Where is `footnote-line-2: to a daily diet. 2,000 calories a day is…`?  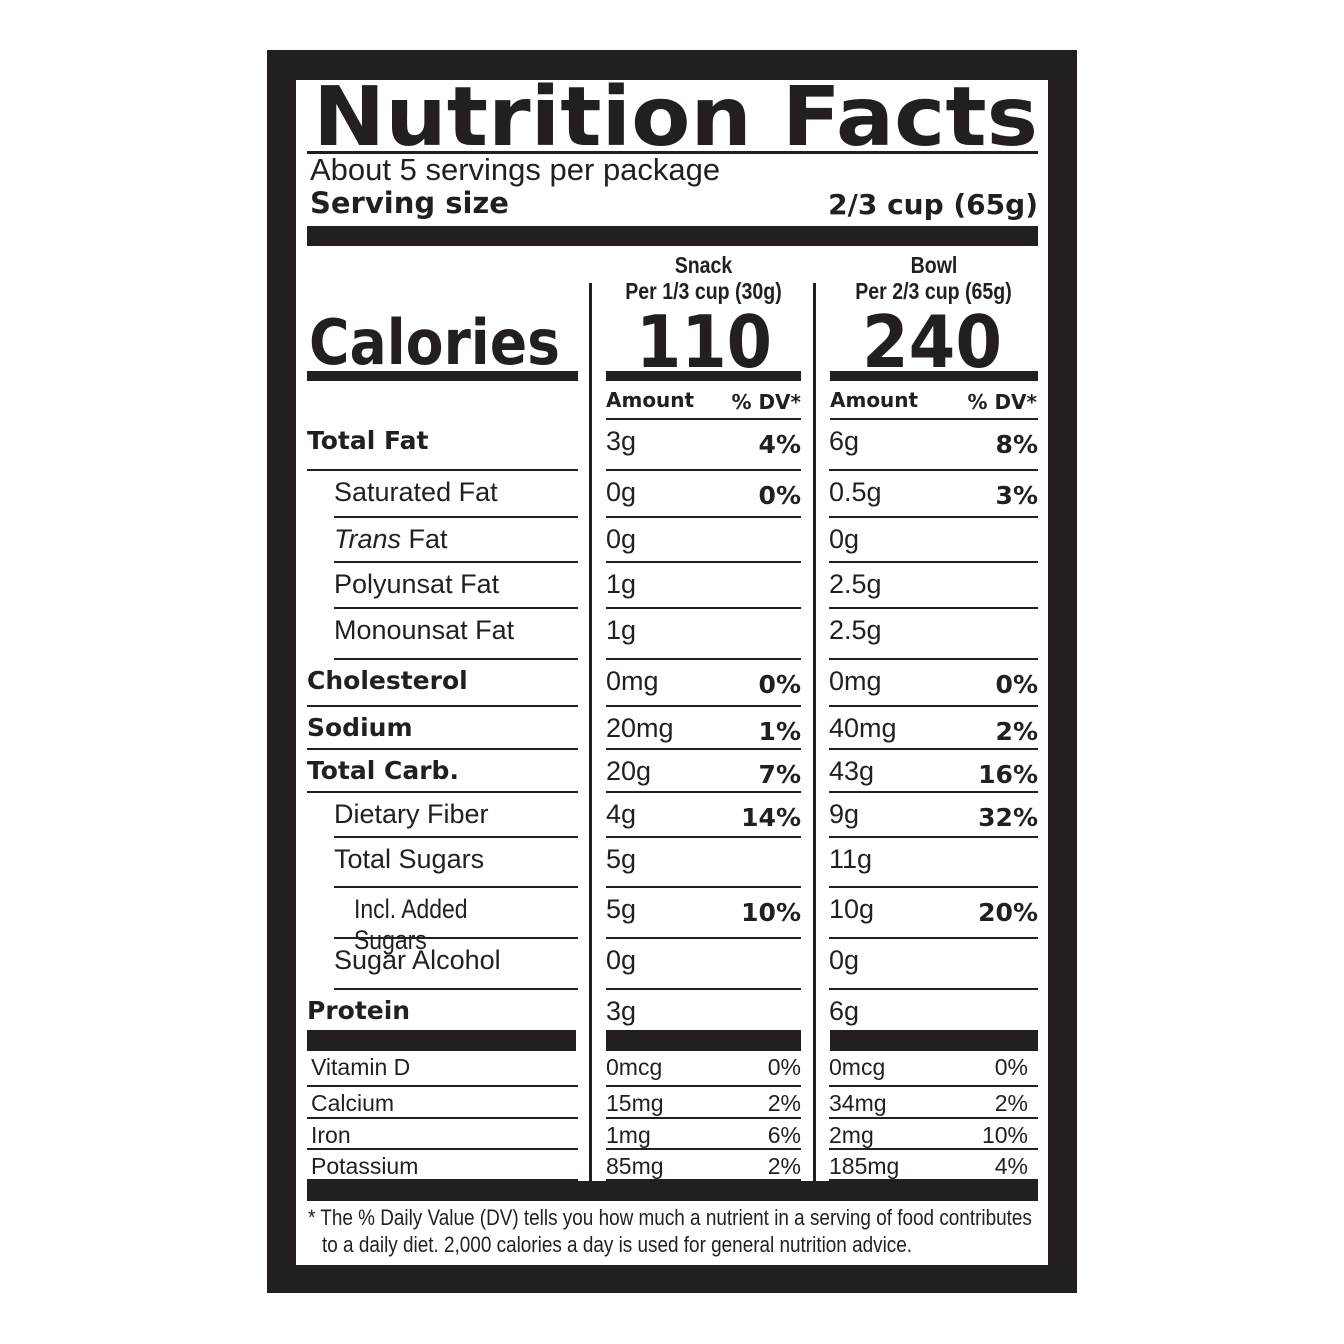 footnote-line-2: to a daily diet. 2,000 calories a day is… is located at coordinates (617, 1244).